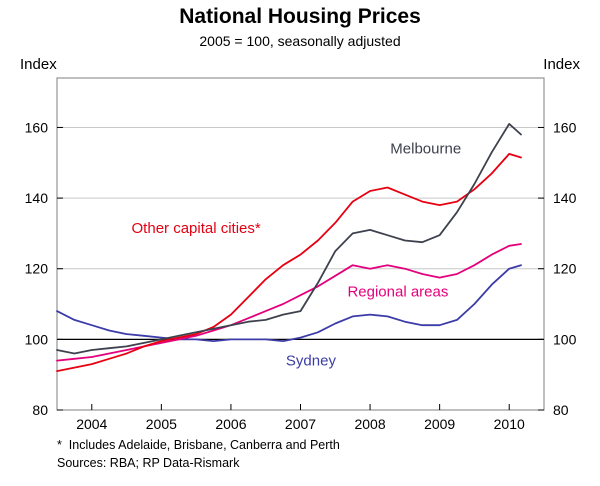 The image size is (600, 486). Describe the element at coordinates (37, 339) in the screenshot. I see `y-tick-label-left: 100` at that location.